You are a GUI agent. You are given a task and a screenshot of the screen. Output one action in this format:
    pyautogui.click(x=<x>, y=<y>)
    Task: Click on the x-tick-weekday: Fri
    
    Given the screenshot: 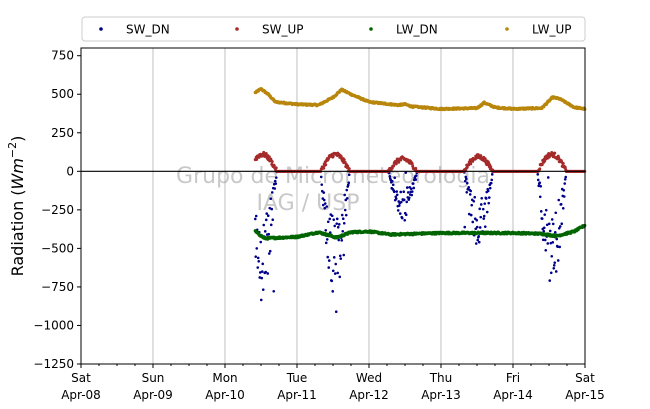 What is the action you would take?
    pyautogui.click(x=513, y=378)
    